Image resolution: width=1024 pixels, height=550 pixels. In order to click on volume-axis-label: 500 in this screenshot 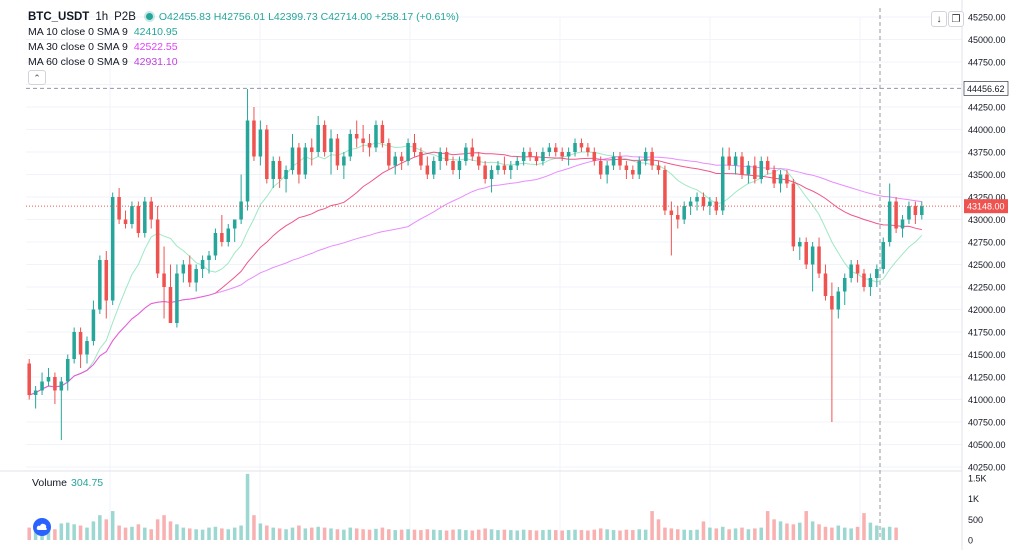, I will do `click(975, 520)`.